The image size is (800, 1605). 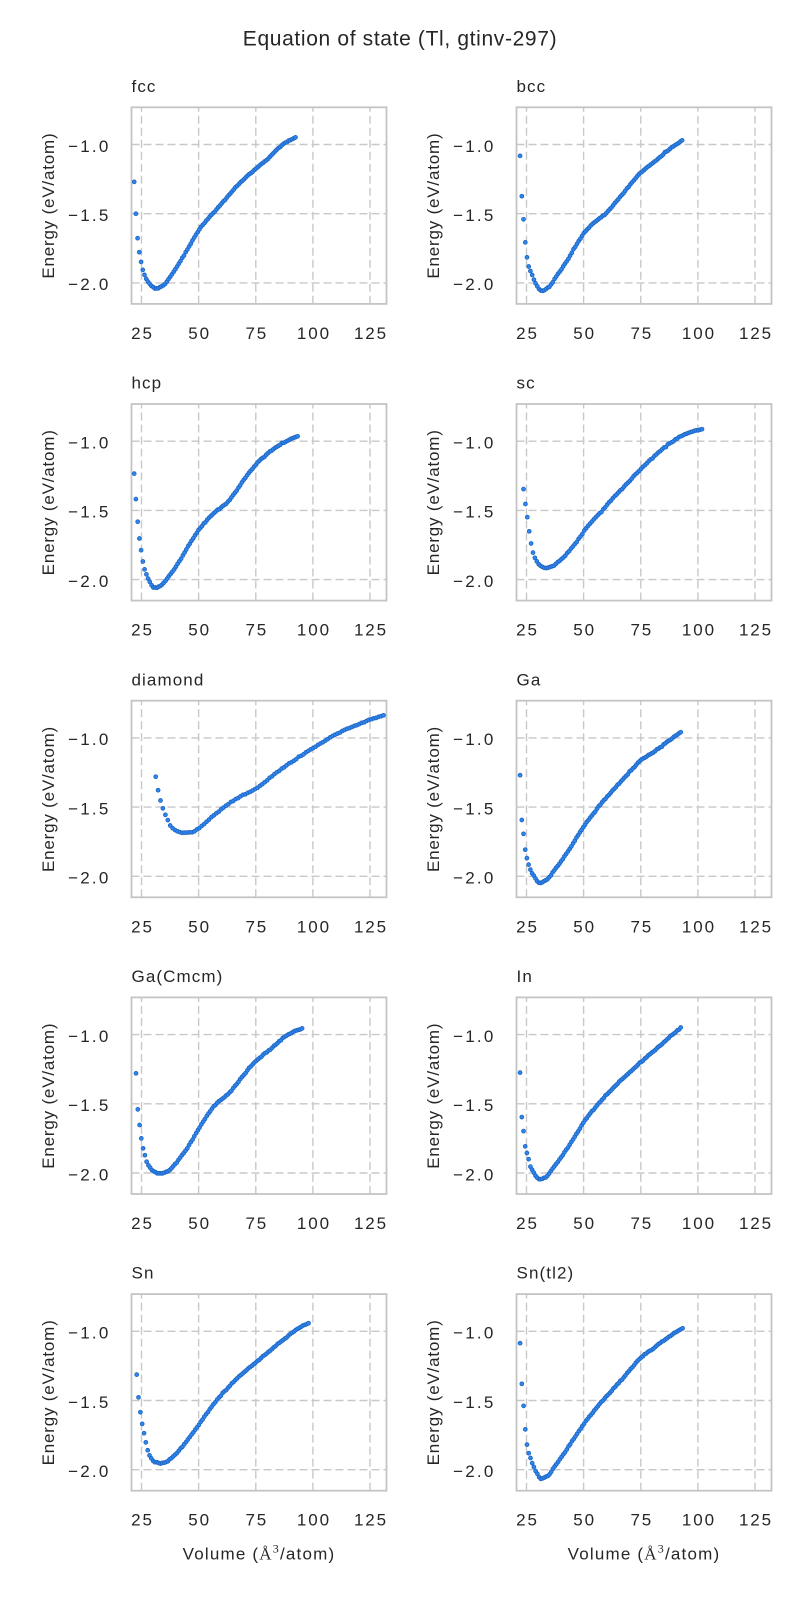 What do you see at coordinates (525, 976) in the screenshot?
I see `svg-text: In` at bounding box center [525, 976].